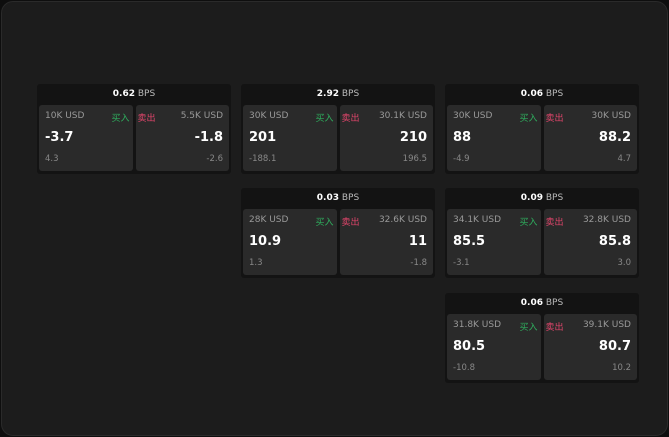 The image size is (669, 437). Describe the element at coordinates (52, 159) in the screenshot. I see `buy-sub-value: 4.3` at that location.